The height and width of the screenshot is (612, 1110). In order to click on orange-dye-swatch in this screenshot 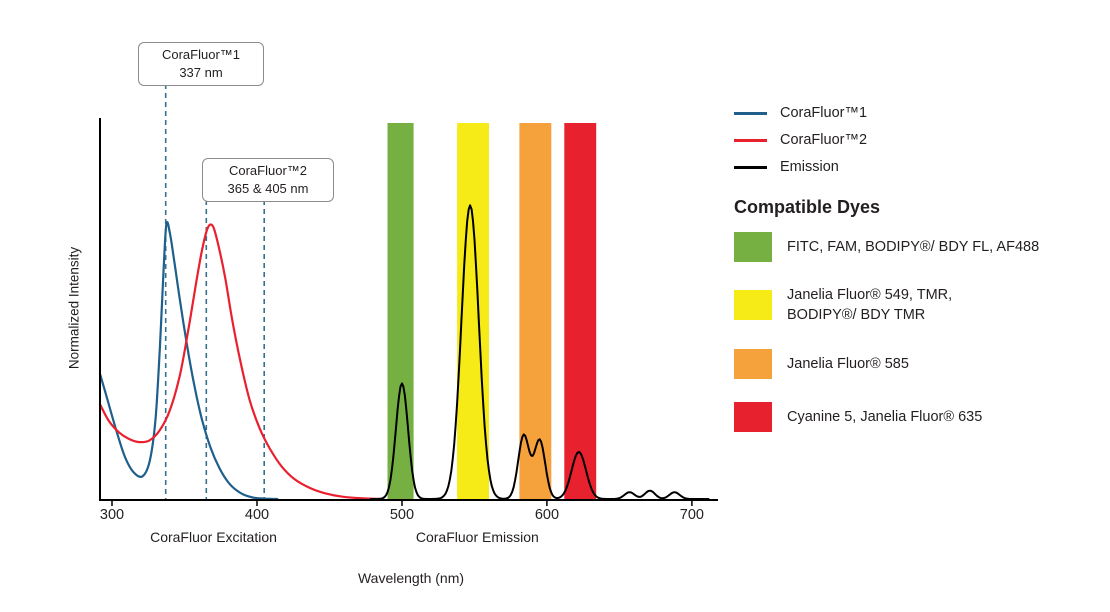, I will do `click(753, 363)`.